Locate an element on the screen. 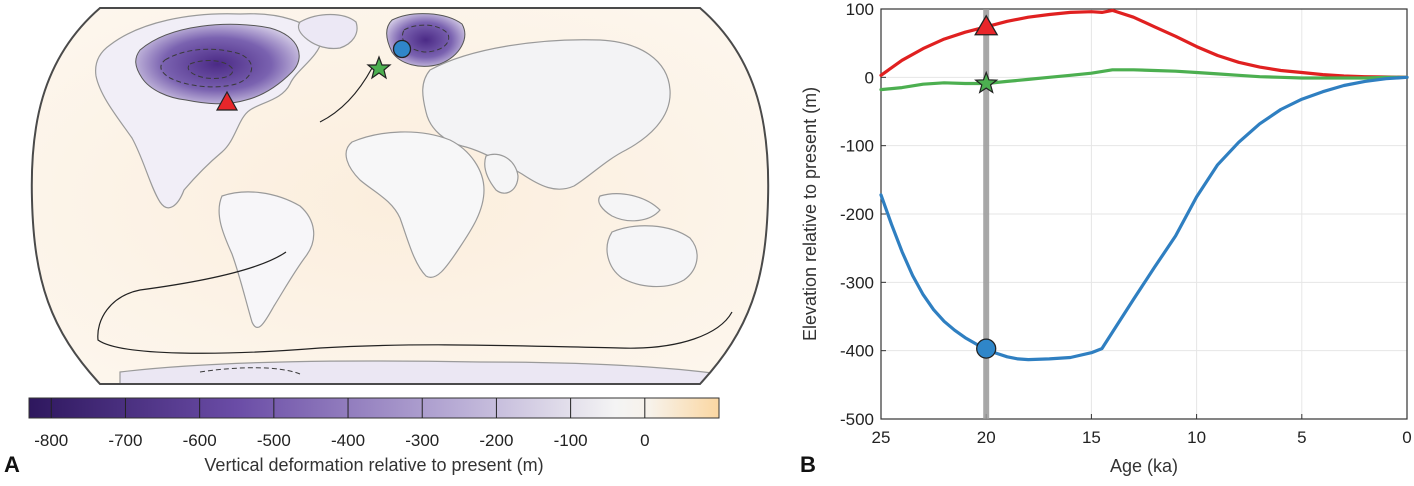 This screenshot has height=486, width=1414. y-tick-label: -400 is located at coordinates (857, 351).